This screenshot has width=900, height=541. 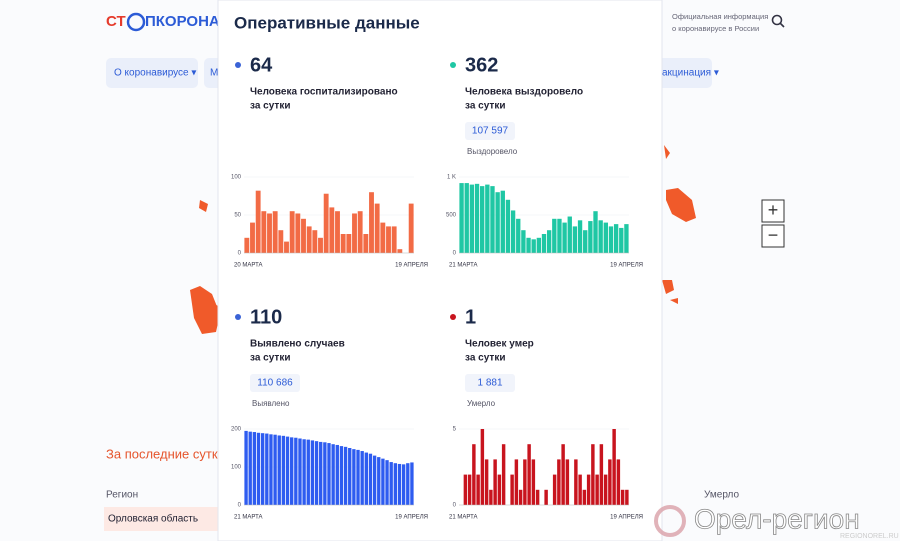 What do you see at coordinates (463, 266) in the screenshot?
I see `x-label: 21 МАРТА` at bounding box center [463, 266].